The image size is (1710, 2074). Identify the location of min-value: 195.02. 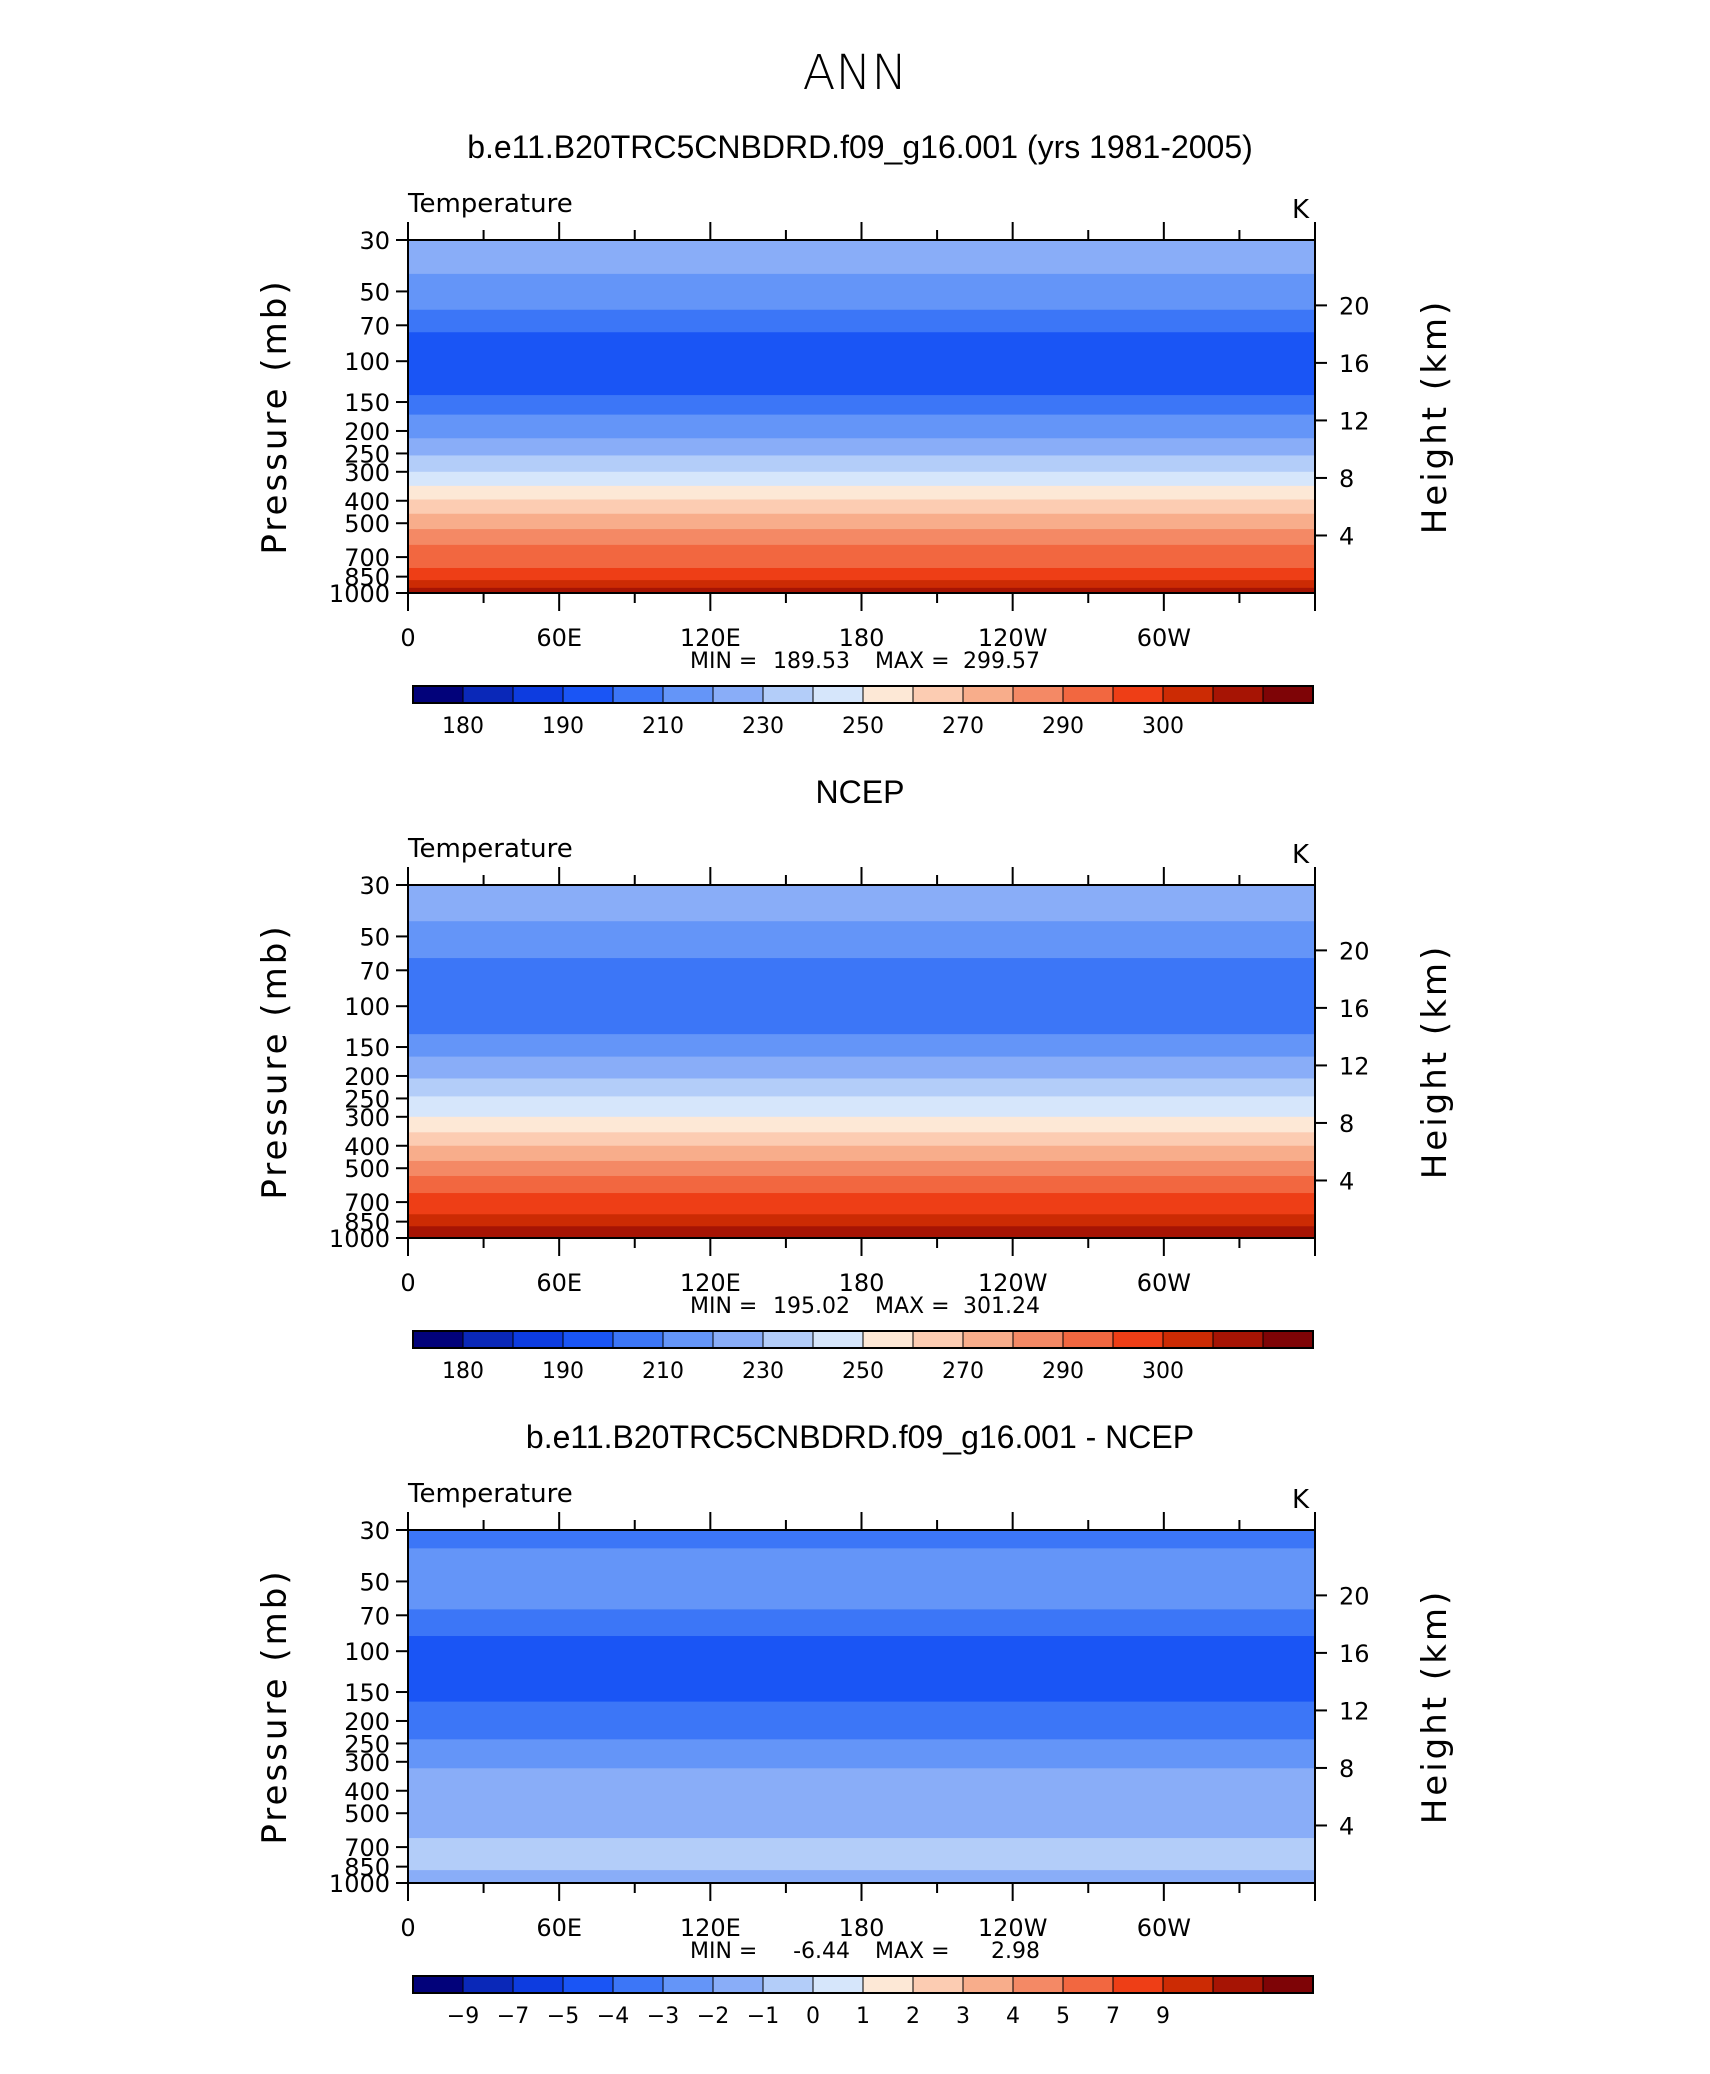
(811, 1306).